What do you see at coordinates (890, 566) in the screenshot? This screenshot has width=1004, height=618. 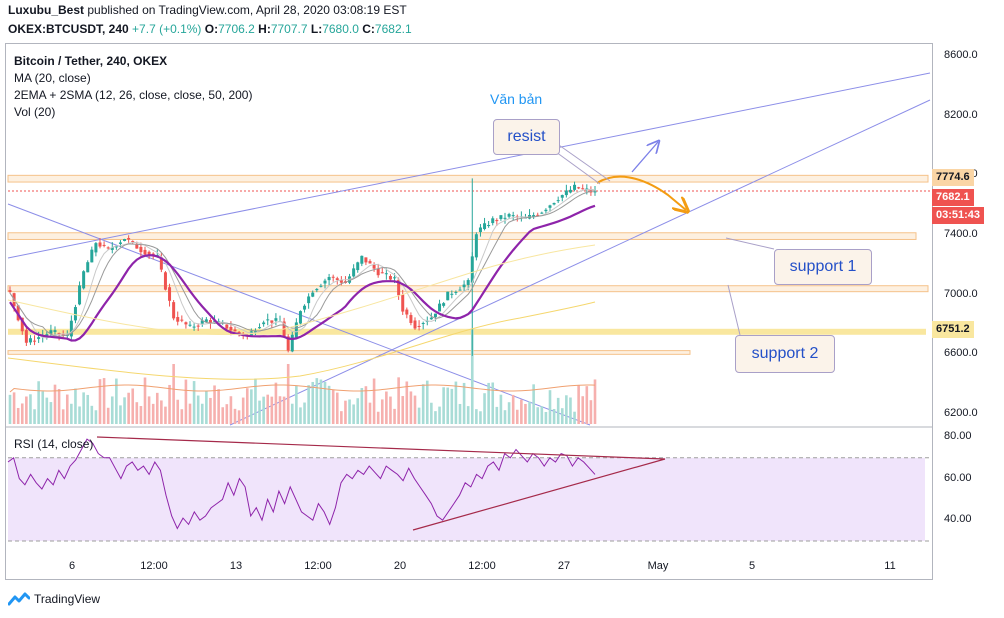 I see `time-tick-label: 11` at bounding box center [890, 566].